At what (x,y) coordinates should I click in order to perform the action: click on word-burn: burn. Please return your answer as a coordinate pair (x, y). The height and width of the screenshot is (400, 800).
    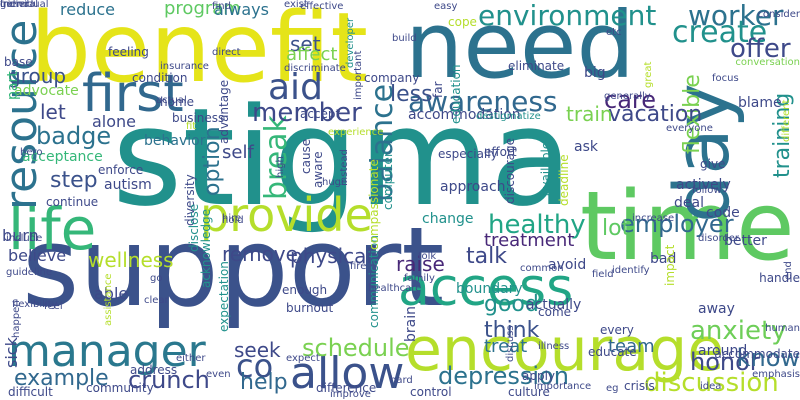
    Looking at the image, I should click on (20, 235).